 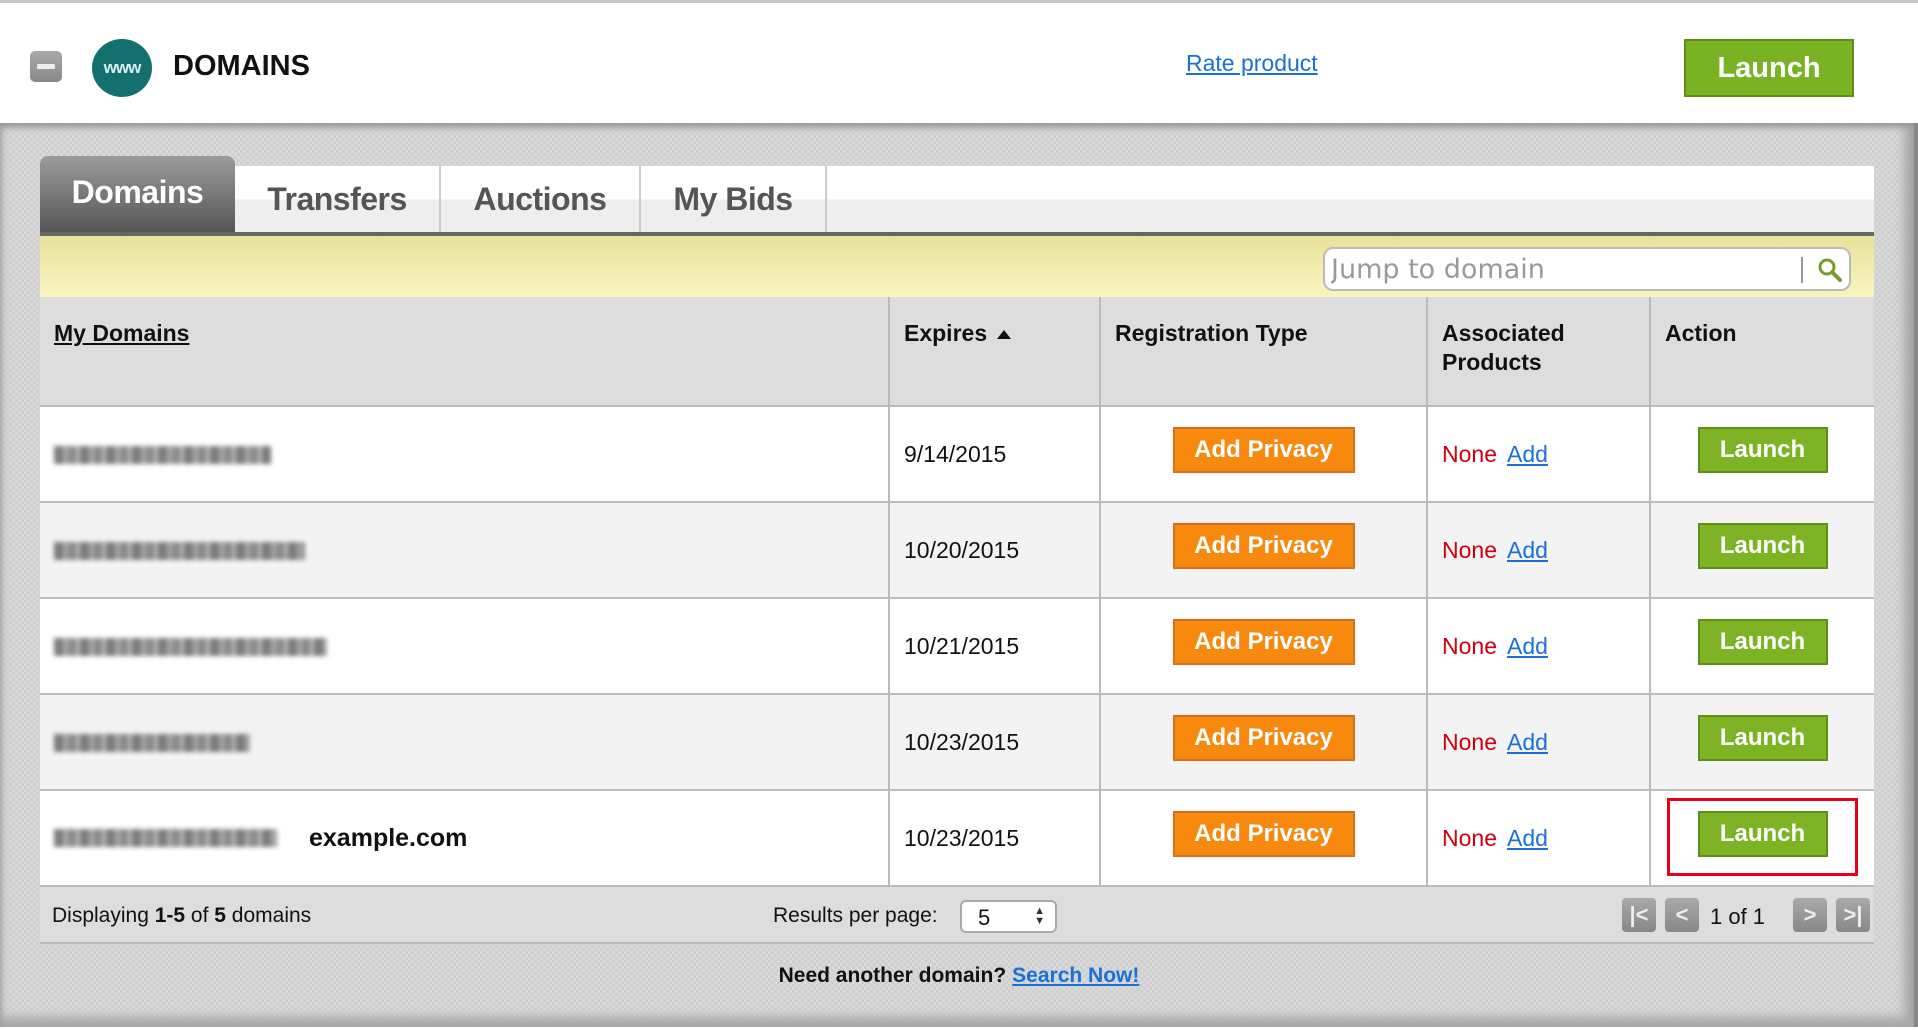 I want to click on tab-auctions: Auctions, so click(x=541, y=199).